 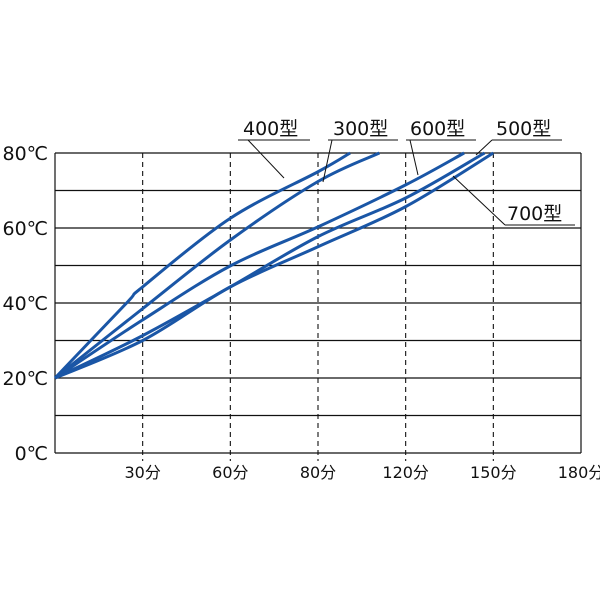 I want to click on y-axis-labels: 0℃ 20℃ 40℃ 60℃ 80℃, so click(x=25, y=304).